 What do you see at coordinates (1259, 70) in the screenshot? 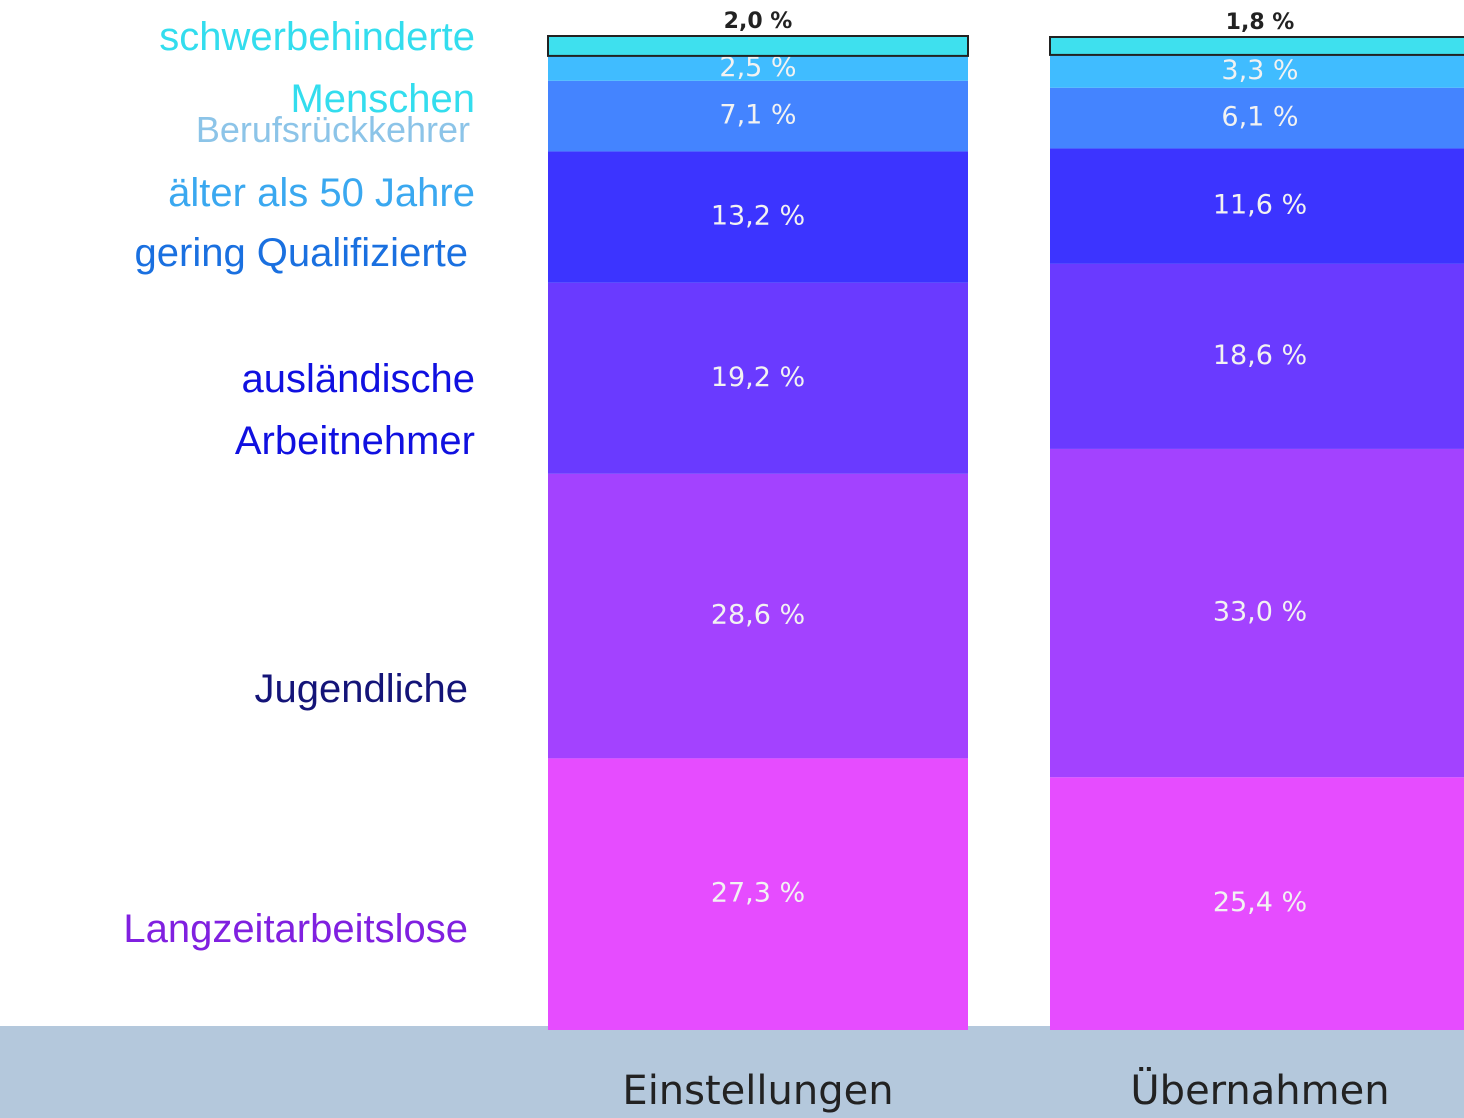
I see `value-label: 3,3 %` at bounding box center [1259, 70].